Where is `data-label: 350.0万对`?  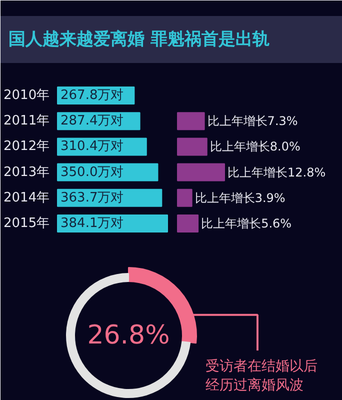 data-label: 350.0万对 is located at coordinates (92, 172).